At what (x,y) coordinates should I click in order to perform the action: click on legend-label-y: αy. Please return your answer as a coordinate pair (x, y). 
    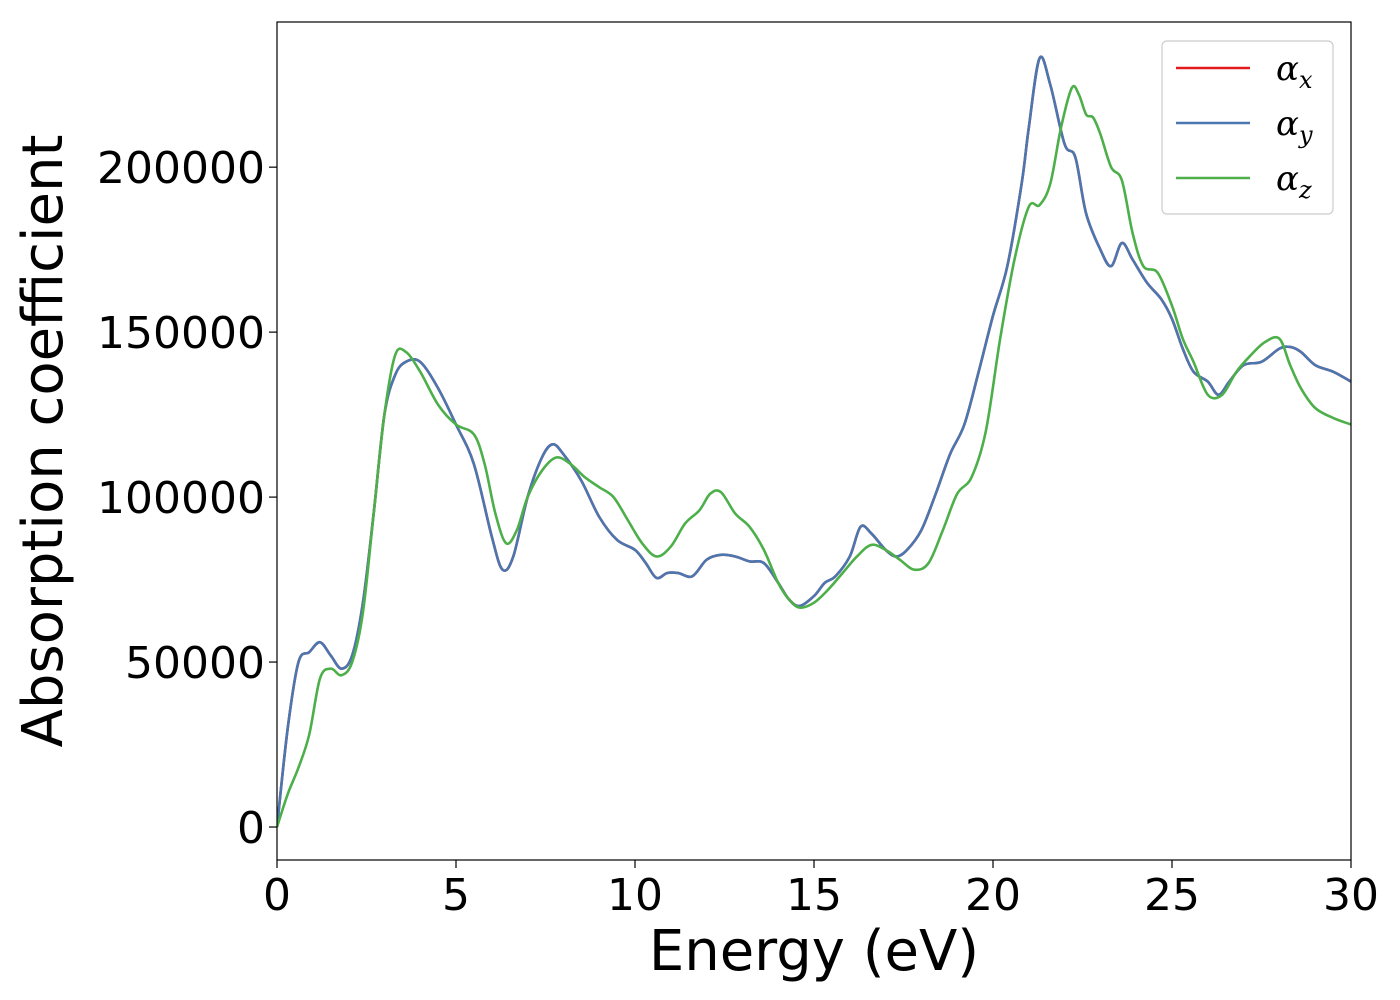
    Looking at the image, I should click on (1294, 126).